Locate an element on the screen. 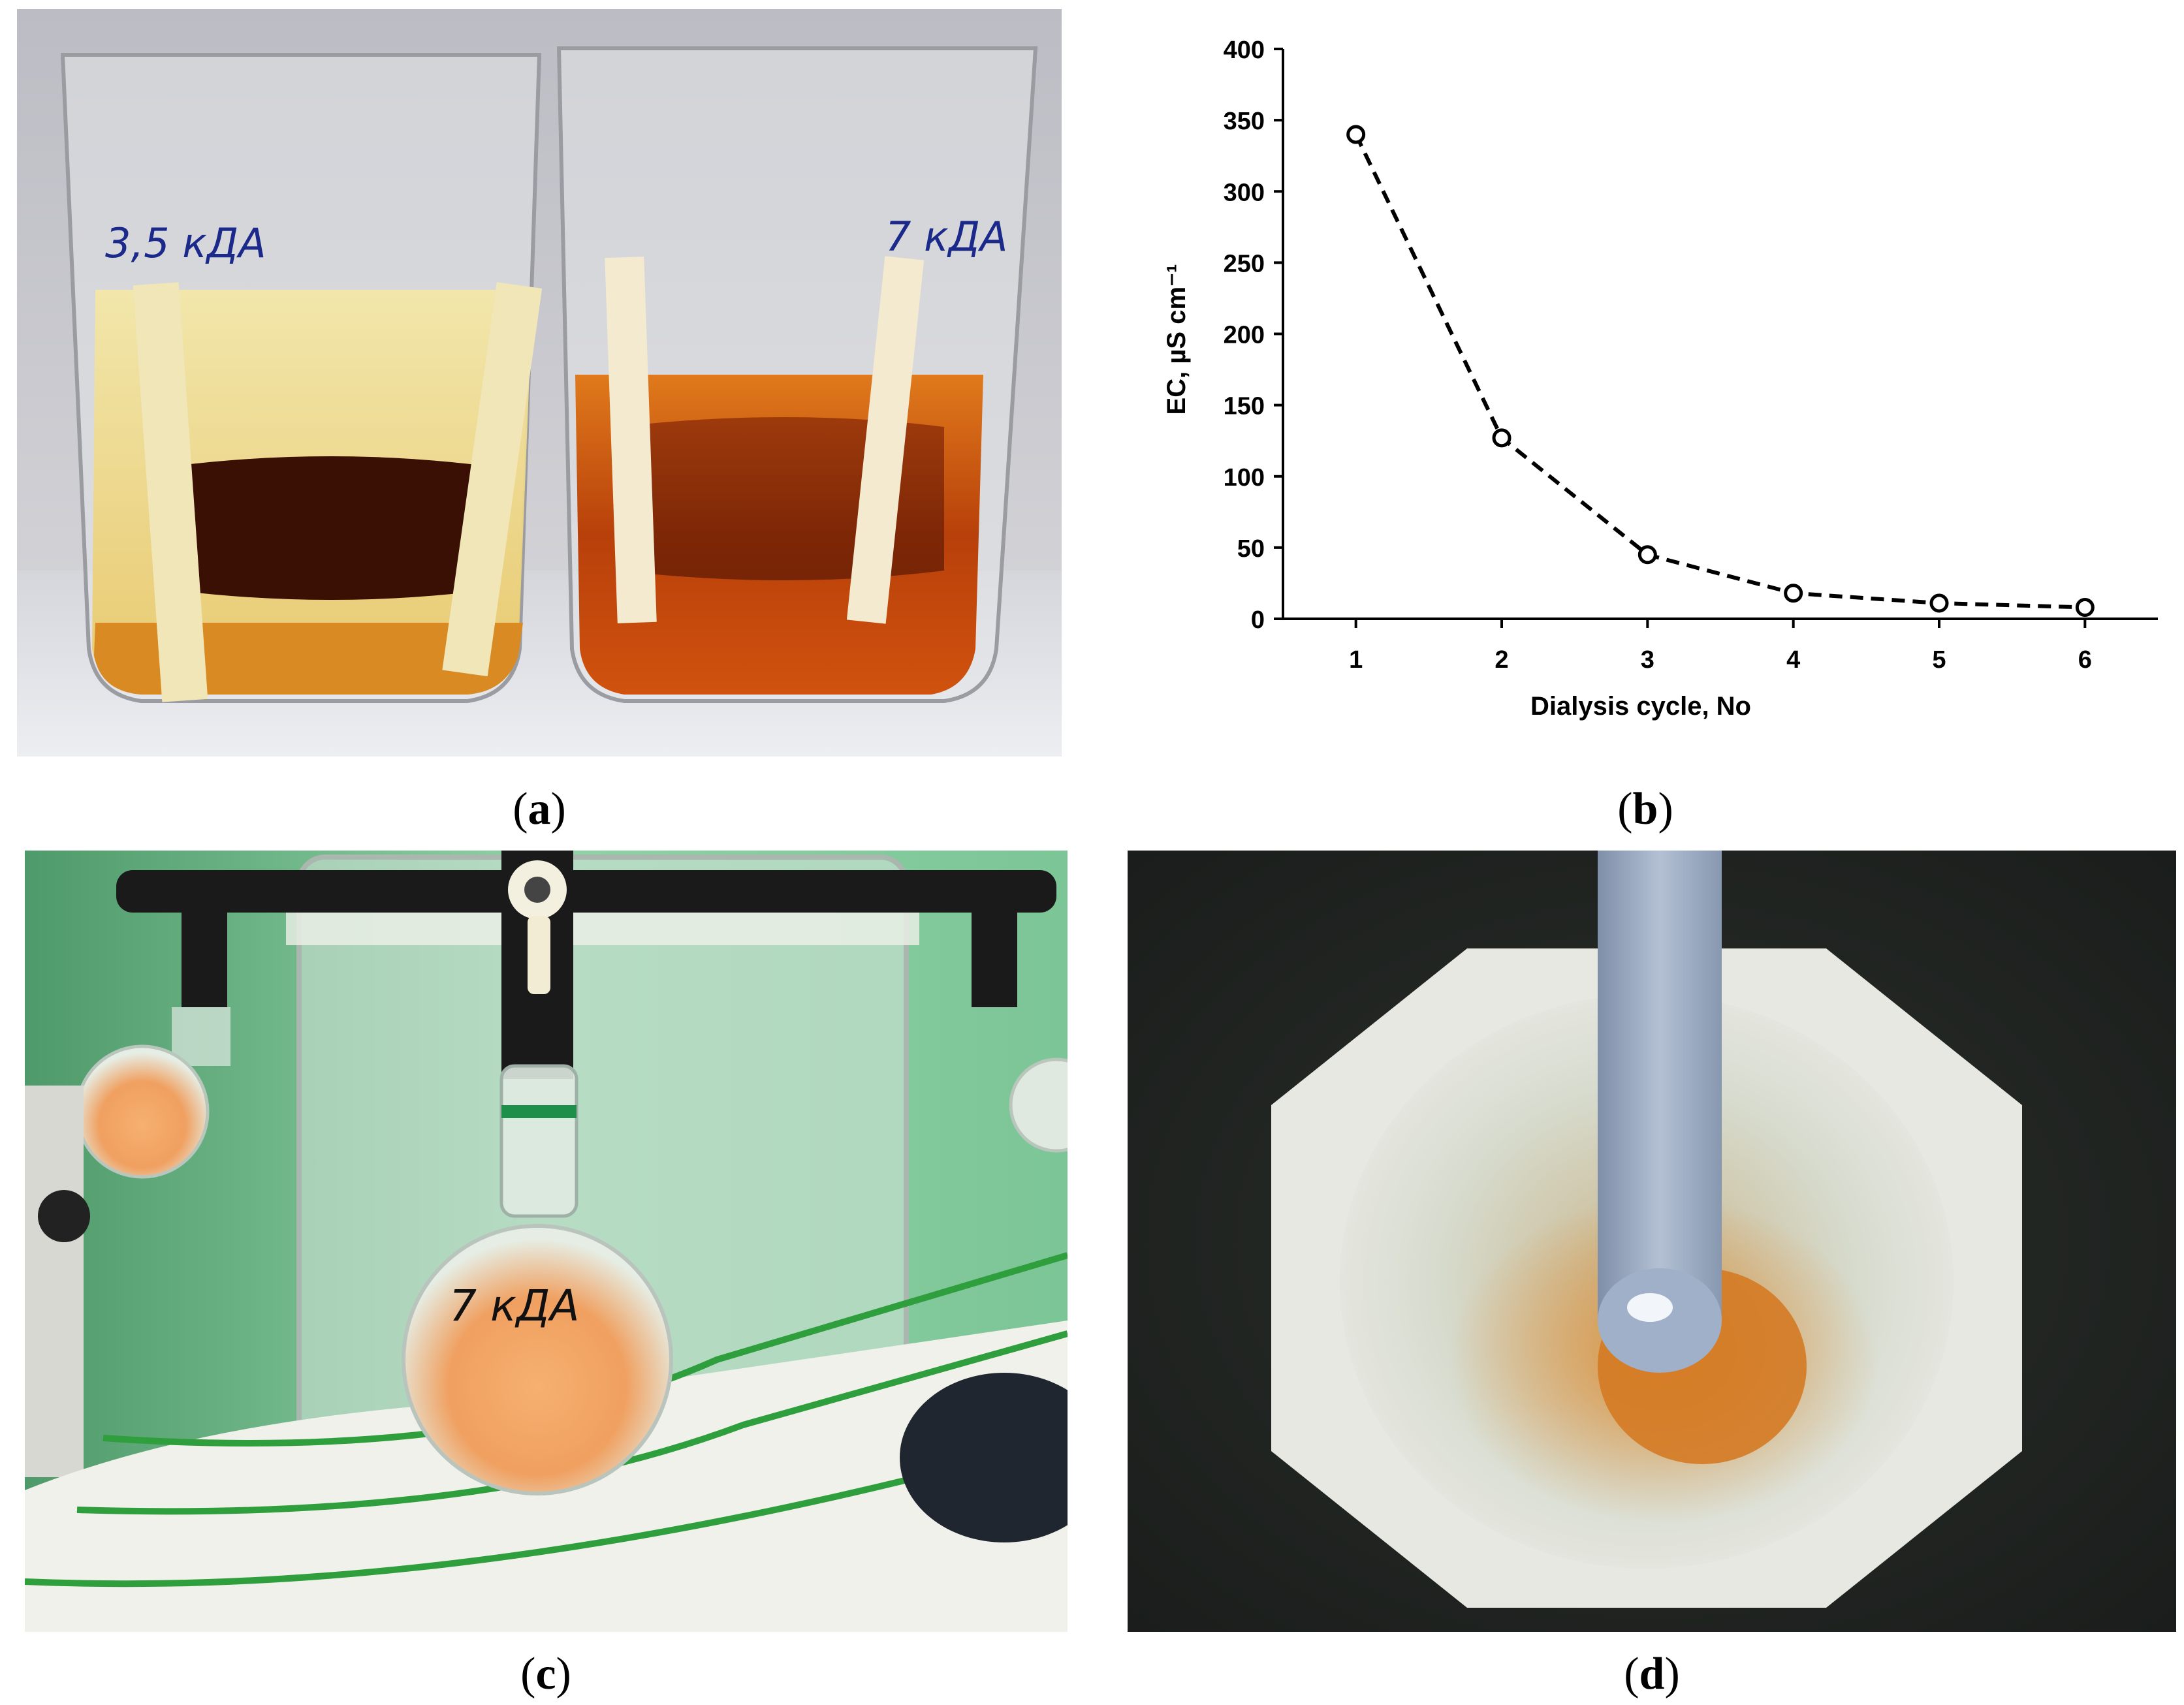 The image size is (2184, 1705). y-tick-labels: 0 50 100 150 200 250 300 350 400 is located at coordinates (1245, 335).